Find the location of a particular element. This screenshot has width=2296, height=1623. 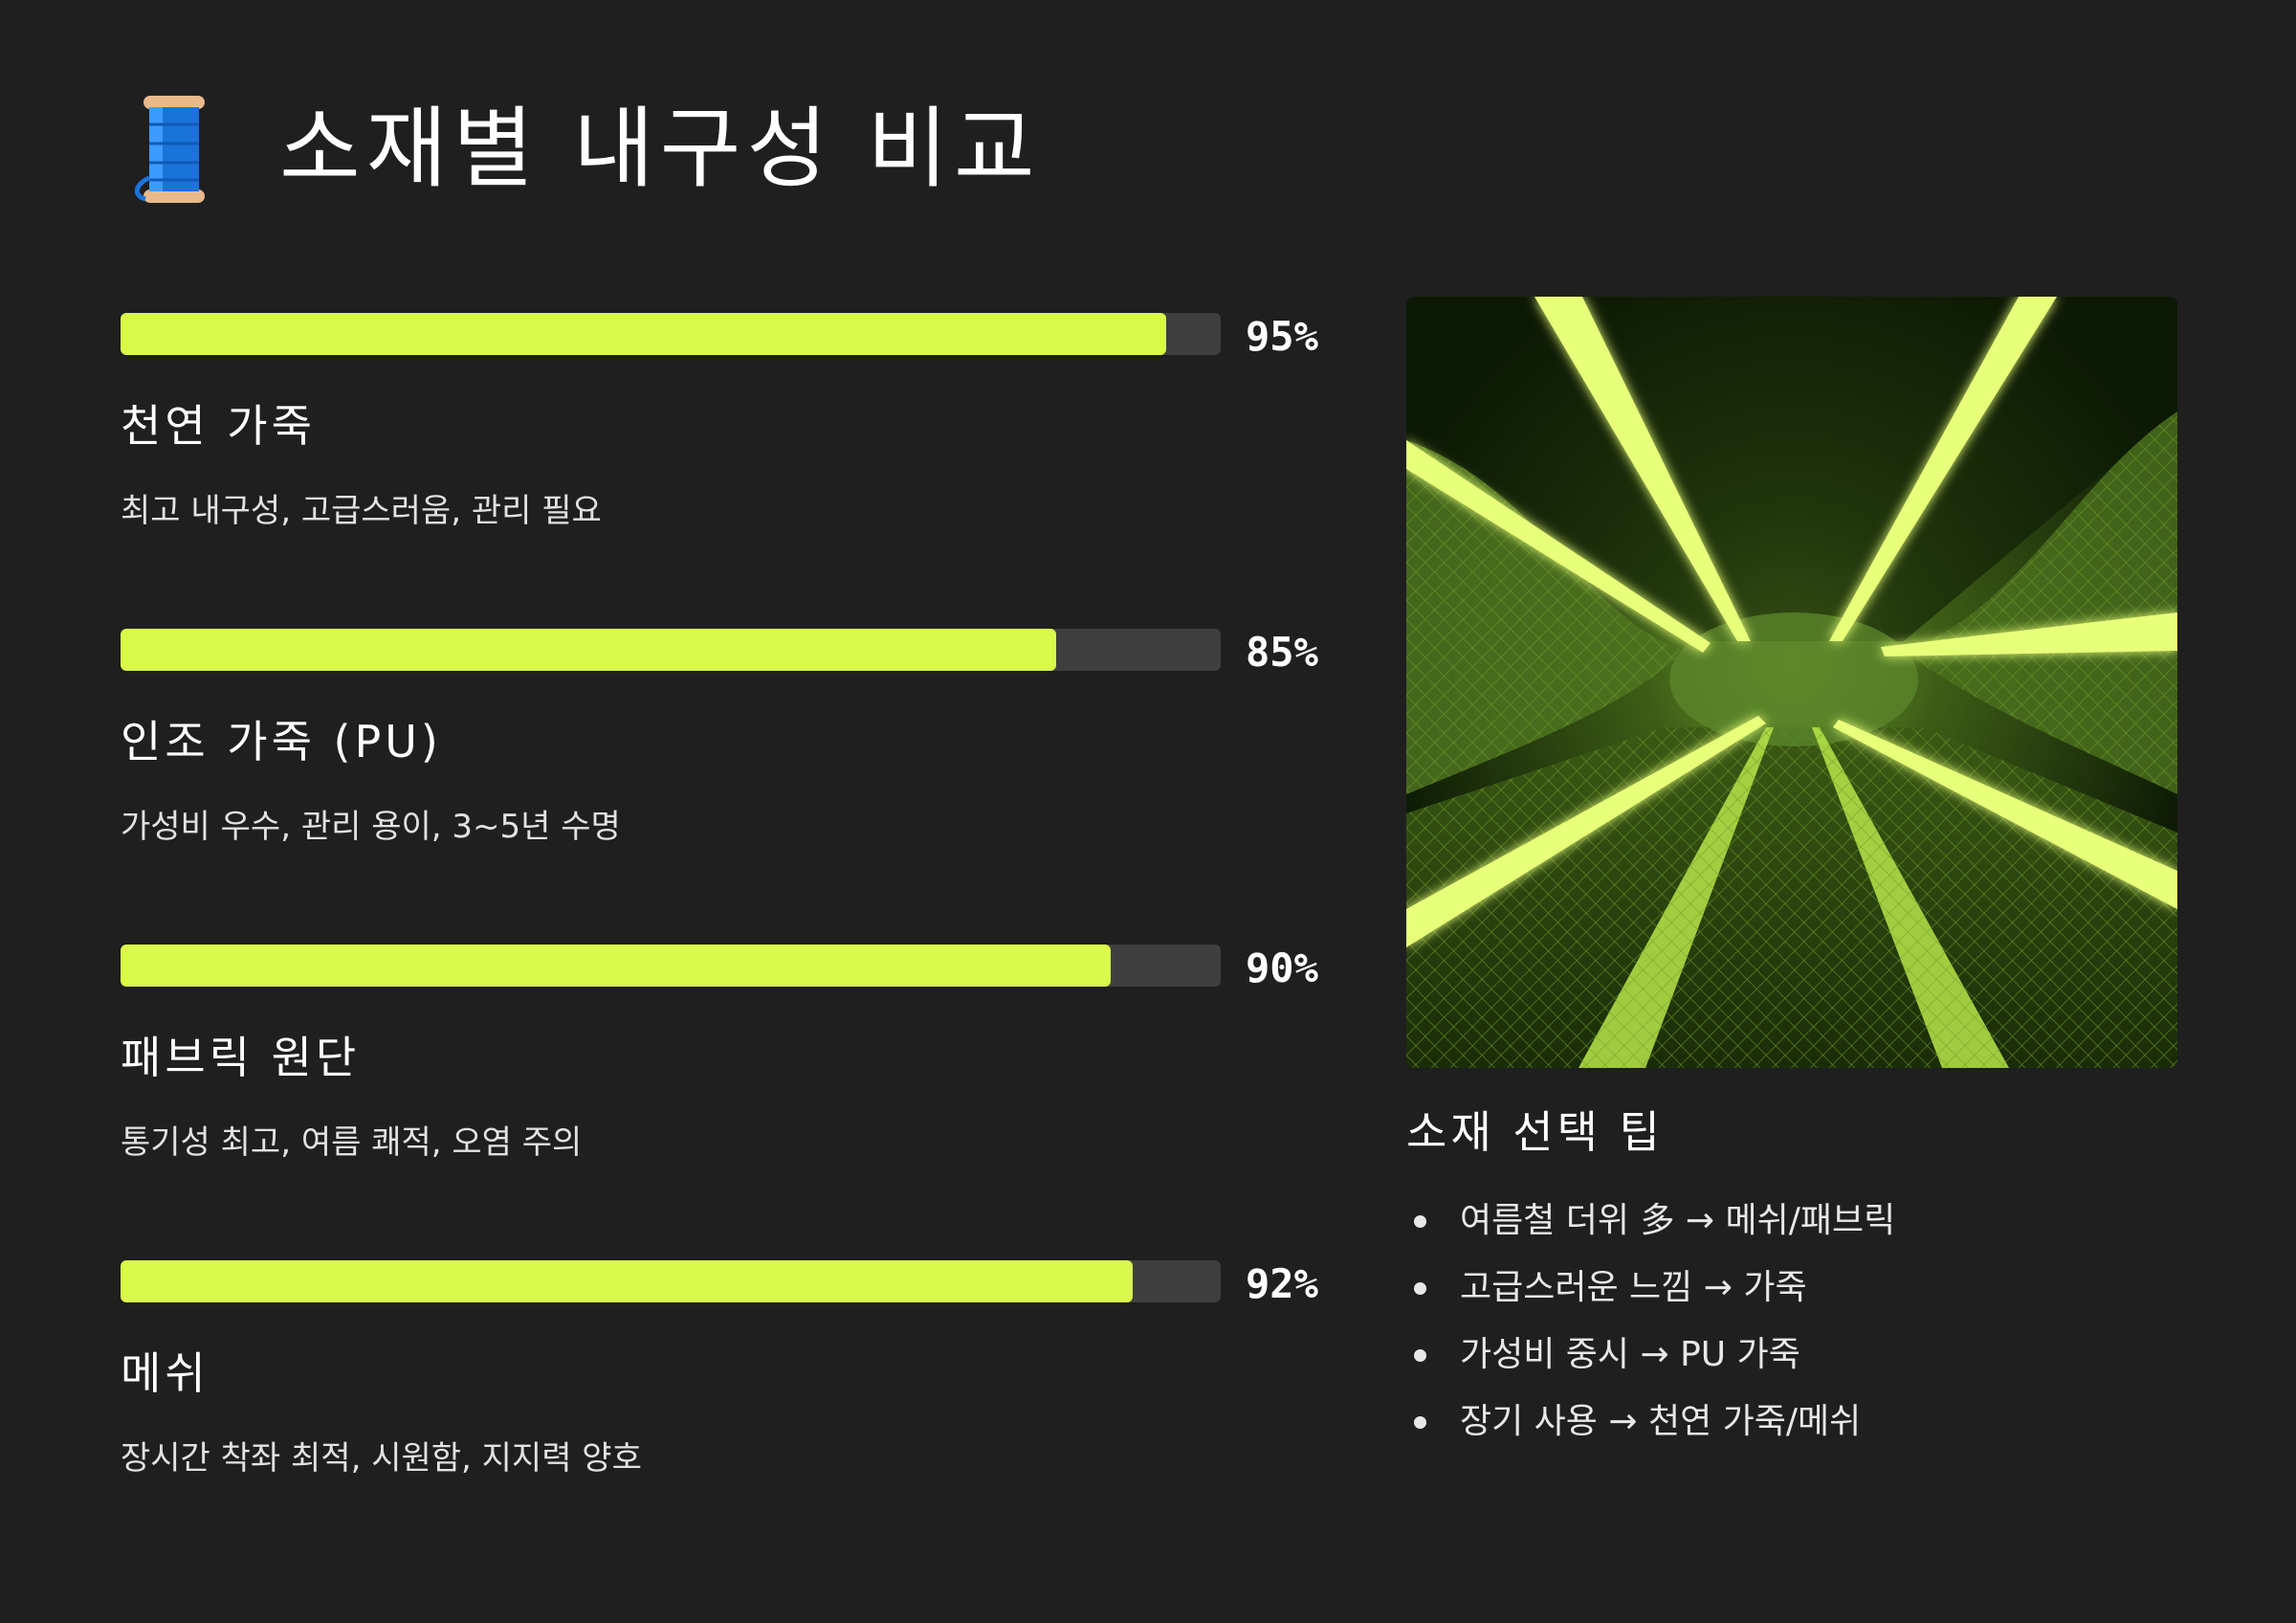

material-description: 통기성 최고, 여름 쾌적, 오염 주의 is located at coordinates (352, 1142).